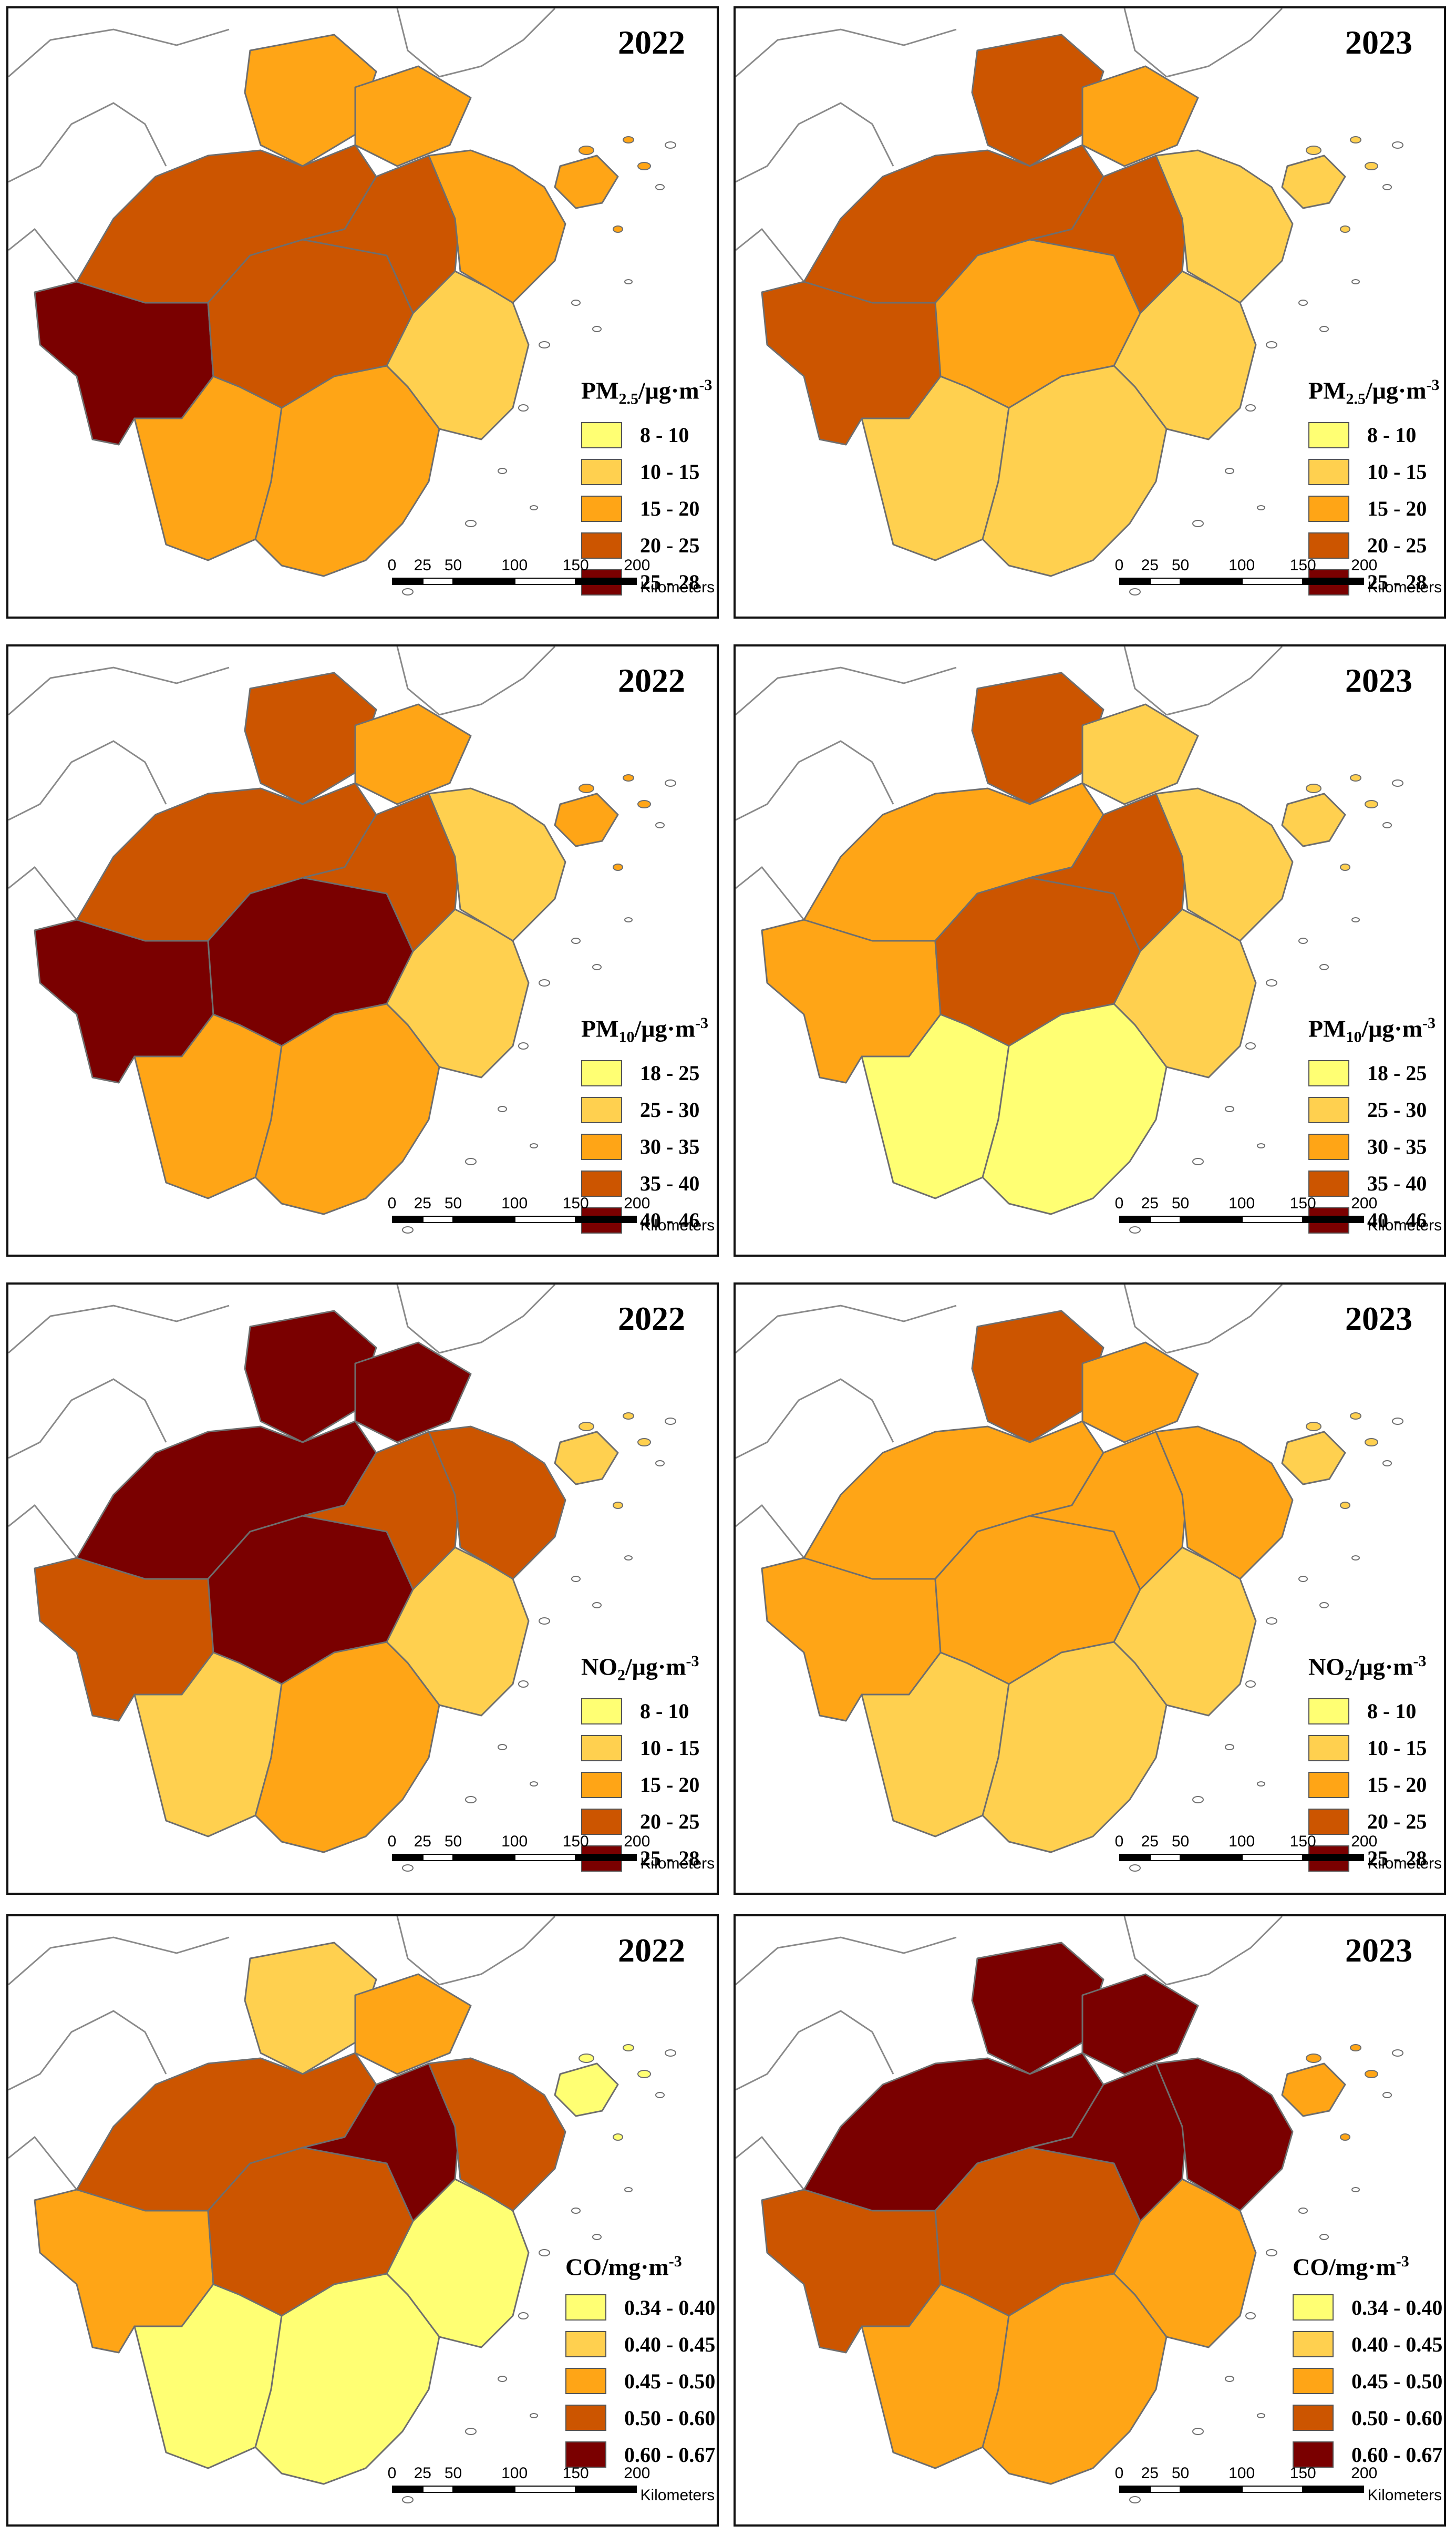 This screenshot has width=1456, height=2546. I want to click on legend-range: 25 - 28, so click(1397, 582).